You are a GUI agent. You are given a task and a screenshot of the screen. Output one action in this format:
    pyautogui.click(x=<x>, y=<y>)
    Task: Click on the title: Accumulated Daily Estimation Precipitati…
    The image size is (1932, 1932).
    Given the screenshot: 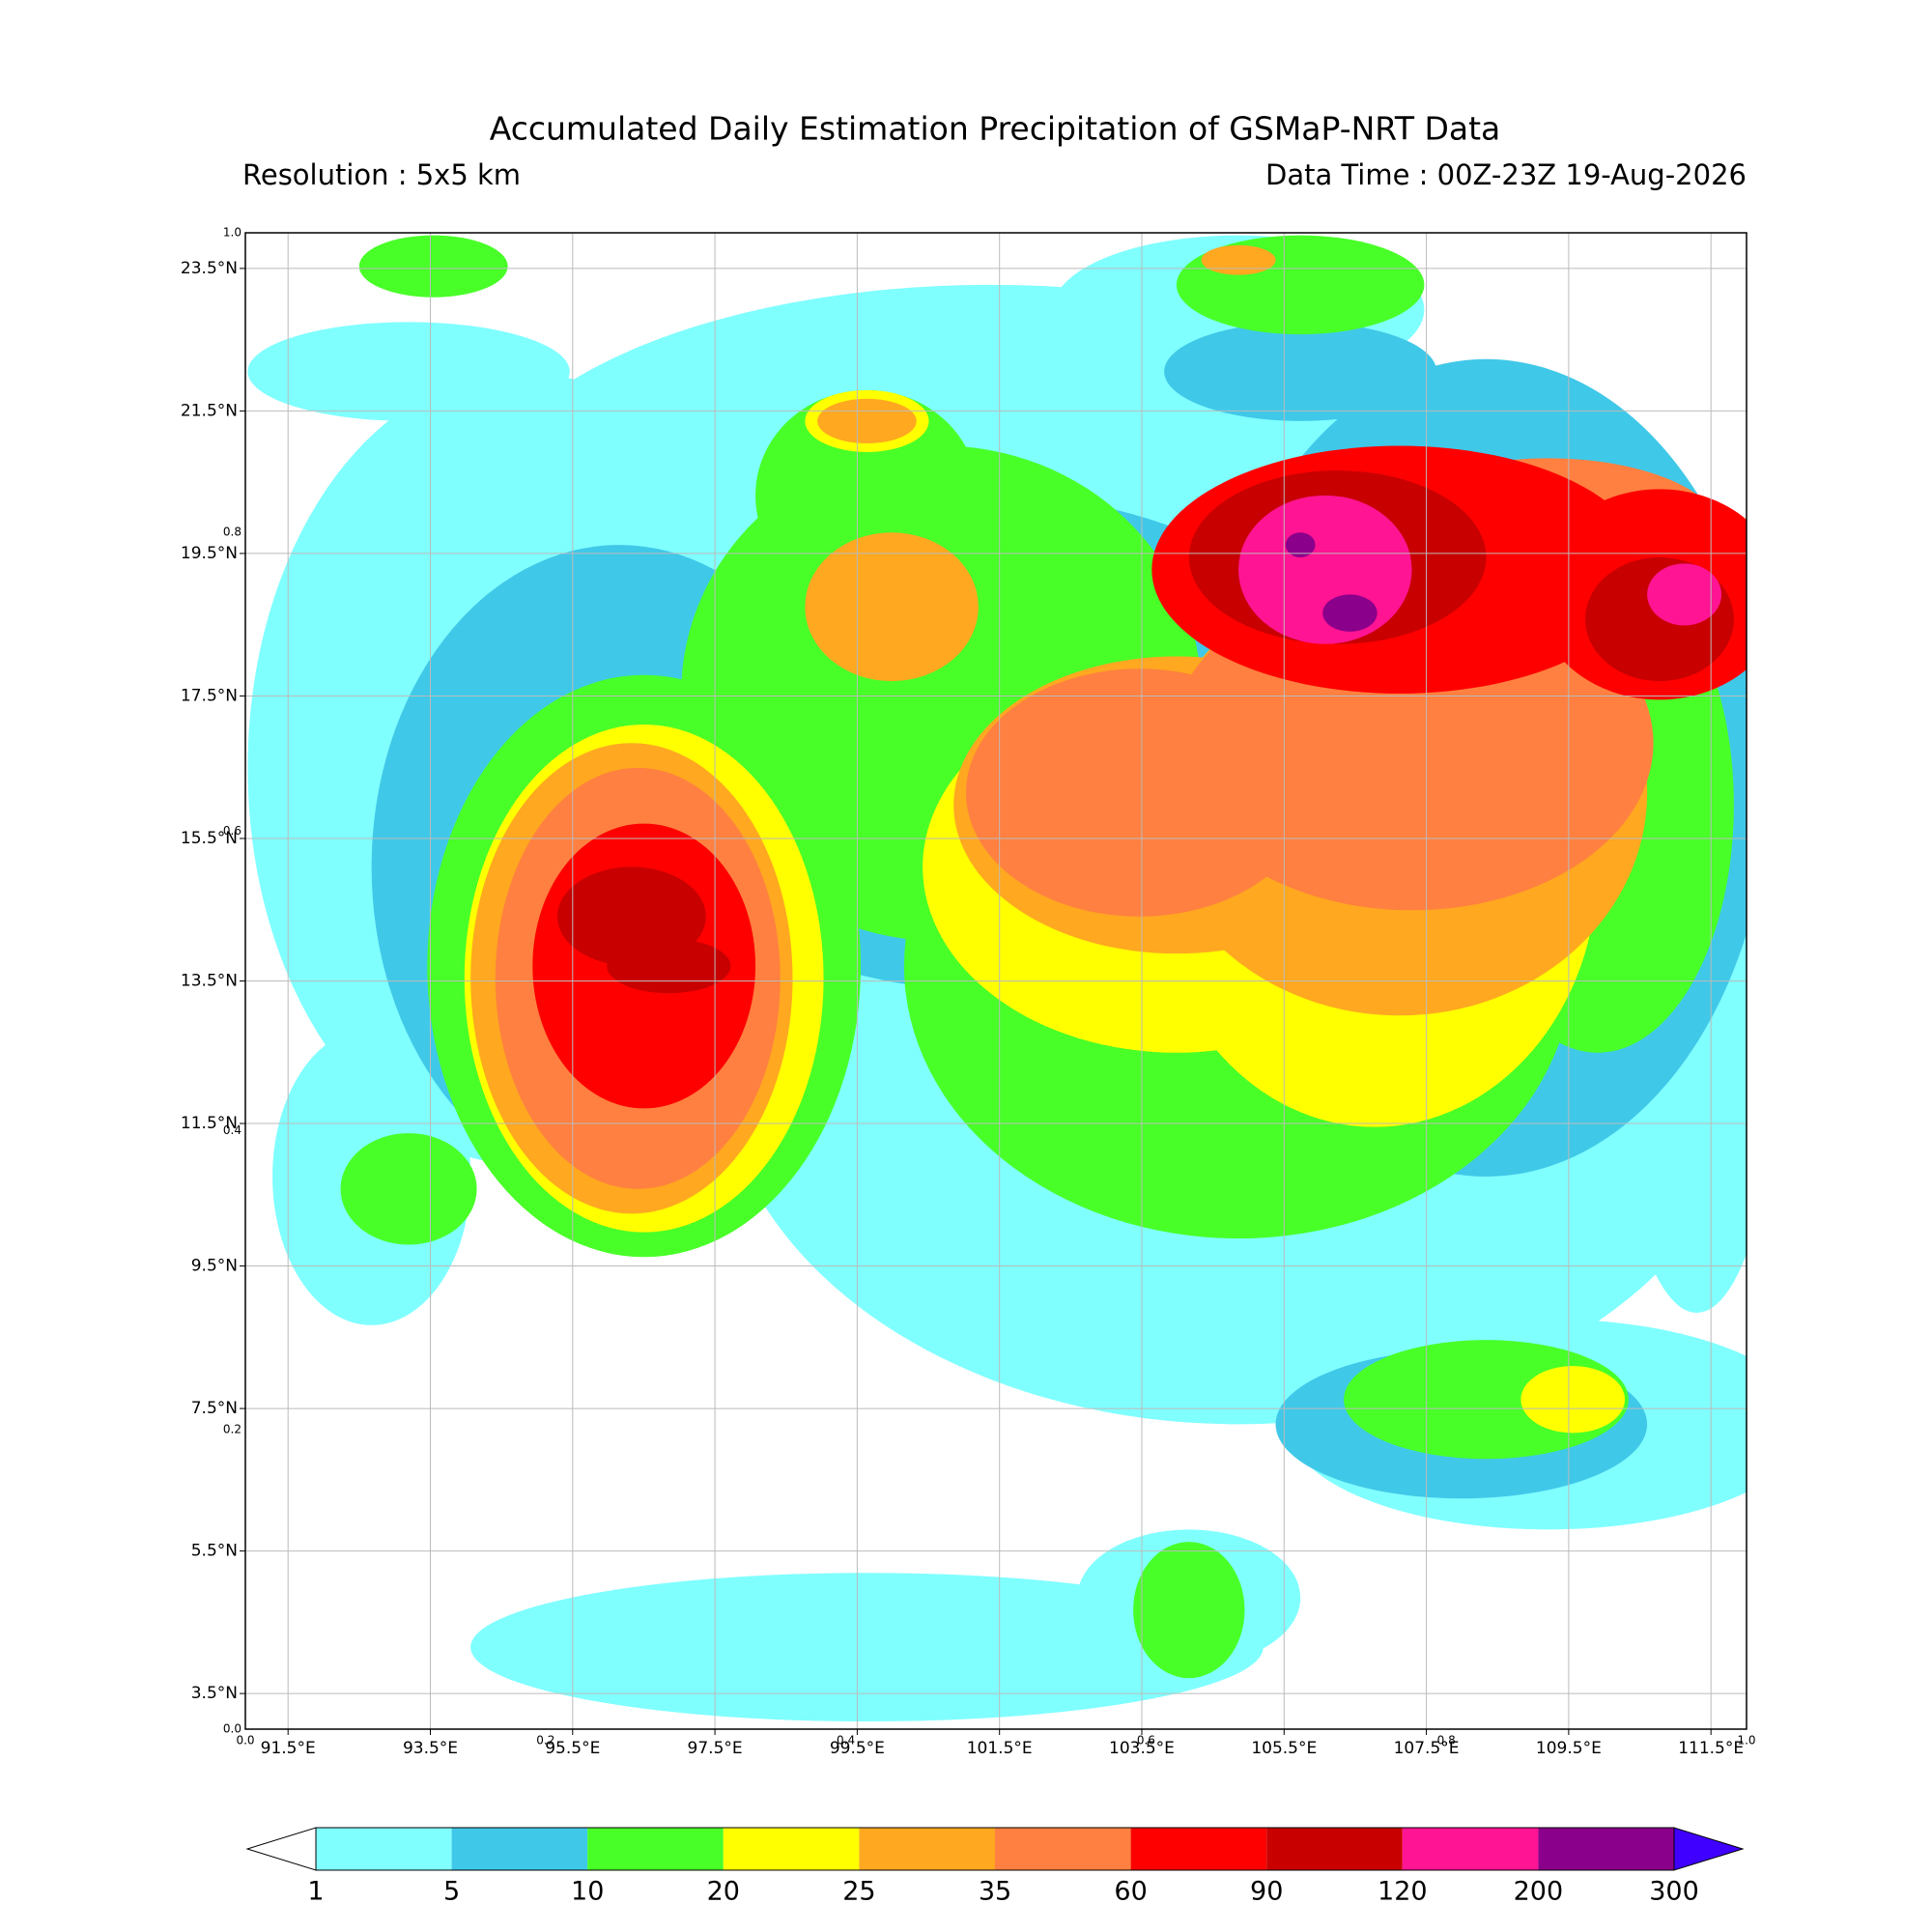 What is the action you would take?
    pyautogui.click(x=995, y=129)
    